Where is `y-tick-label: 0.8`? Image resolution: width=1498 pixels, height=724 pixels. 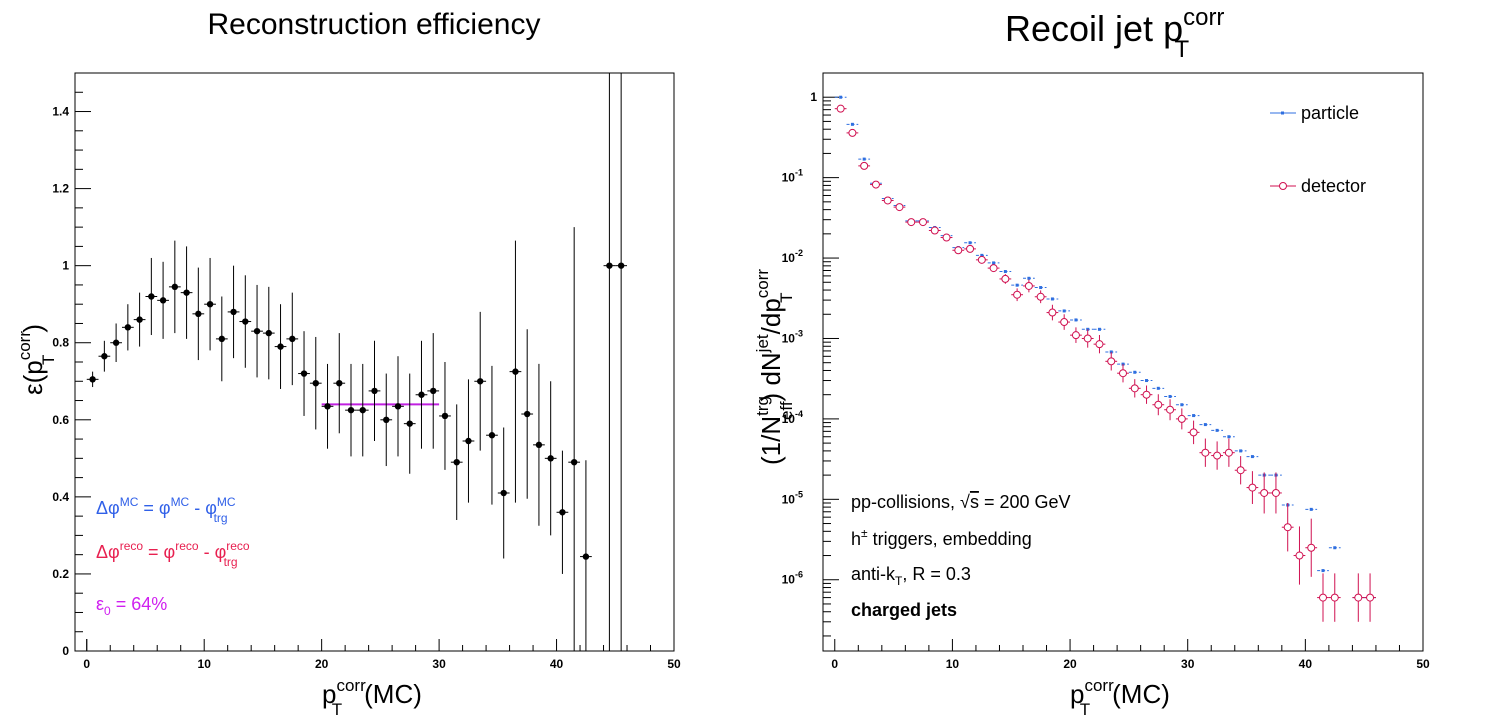
y-tick-label: 0.8 is located at coordinates (60, 343).